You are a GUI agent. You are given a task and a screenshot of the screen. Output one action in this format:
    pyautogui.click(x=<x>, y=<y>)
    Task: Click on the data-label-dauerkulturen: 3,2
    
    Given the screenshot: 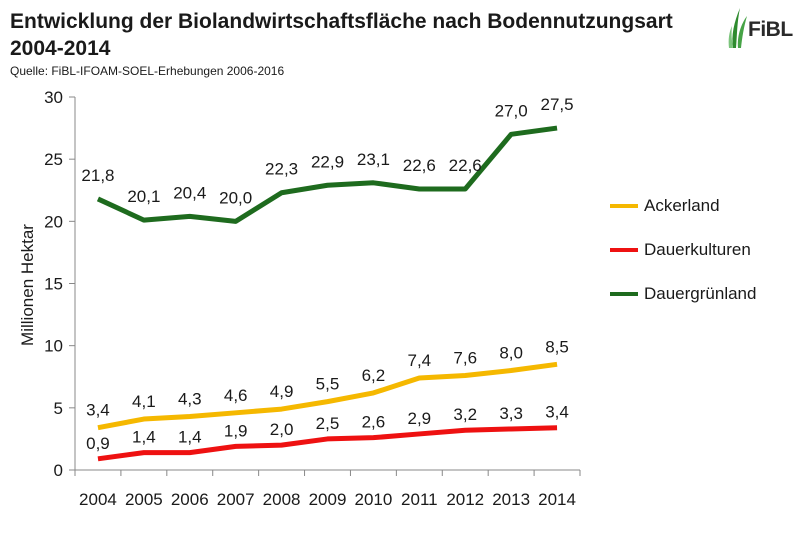 What is the action you would take?
    pyautogui.click(x=465, y=414)
    